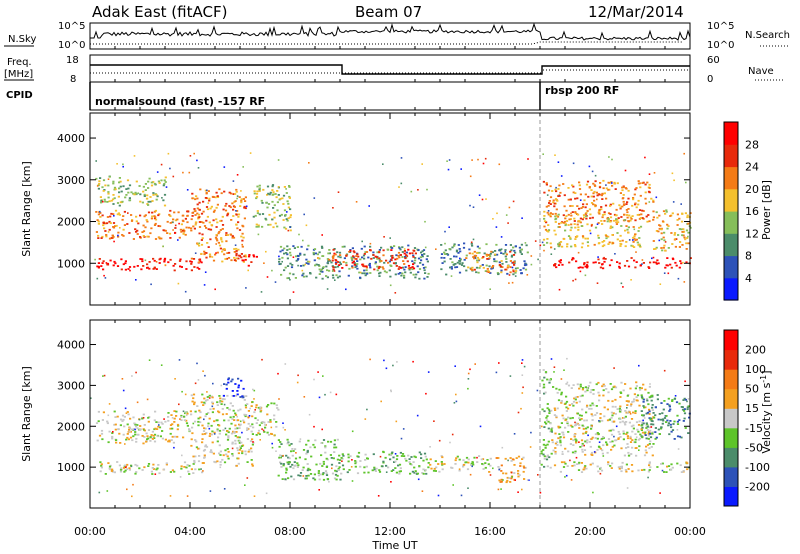 The width and height of the screenshot is (800, 554). I want to click on power-colorbar-segment, so click(731, 222).